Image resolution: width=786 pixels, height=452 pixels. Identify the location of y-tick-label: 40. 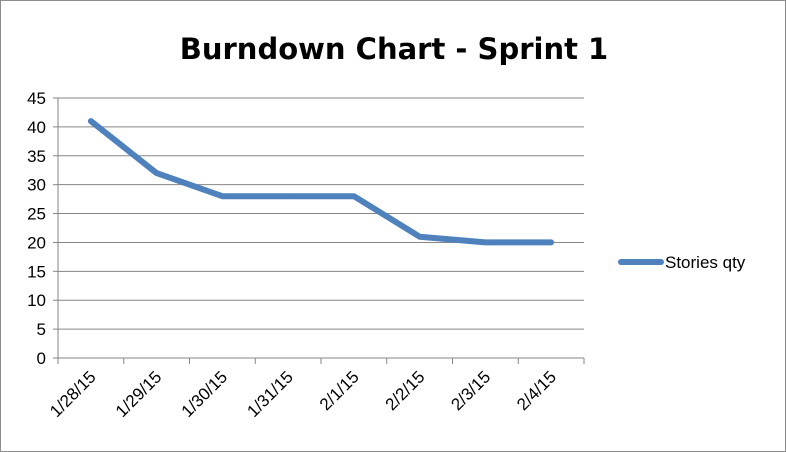
(36, 127).